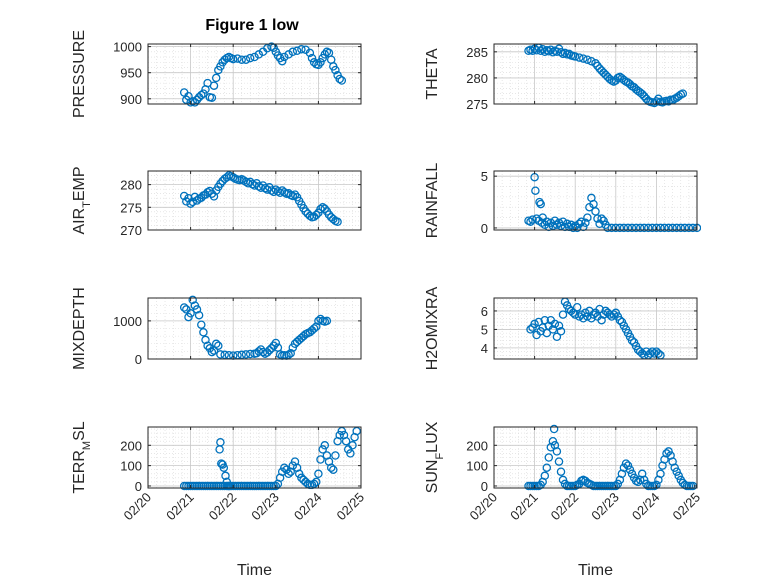 The height and width of the screenshot is (583, 778). I want to click on y-axis-label-main: AIR, so click(79, 221).